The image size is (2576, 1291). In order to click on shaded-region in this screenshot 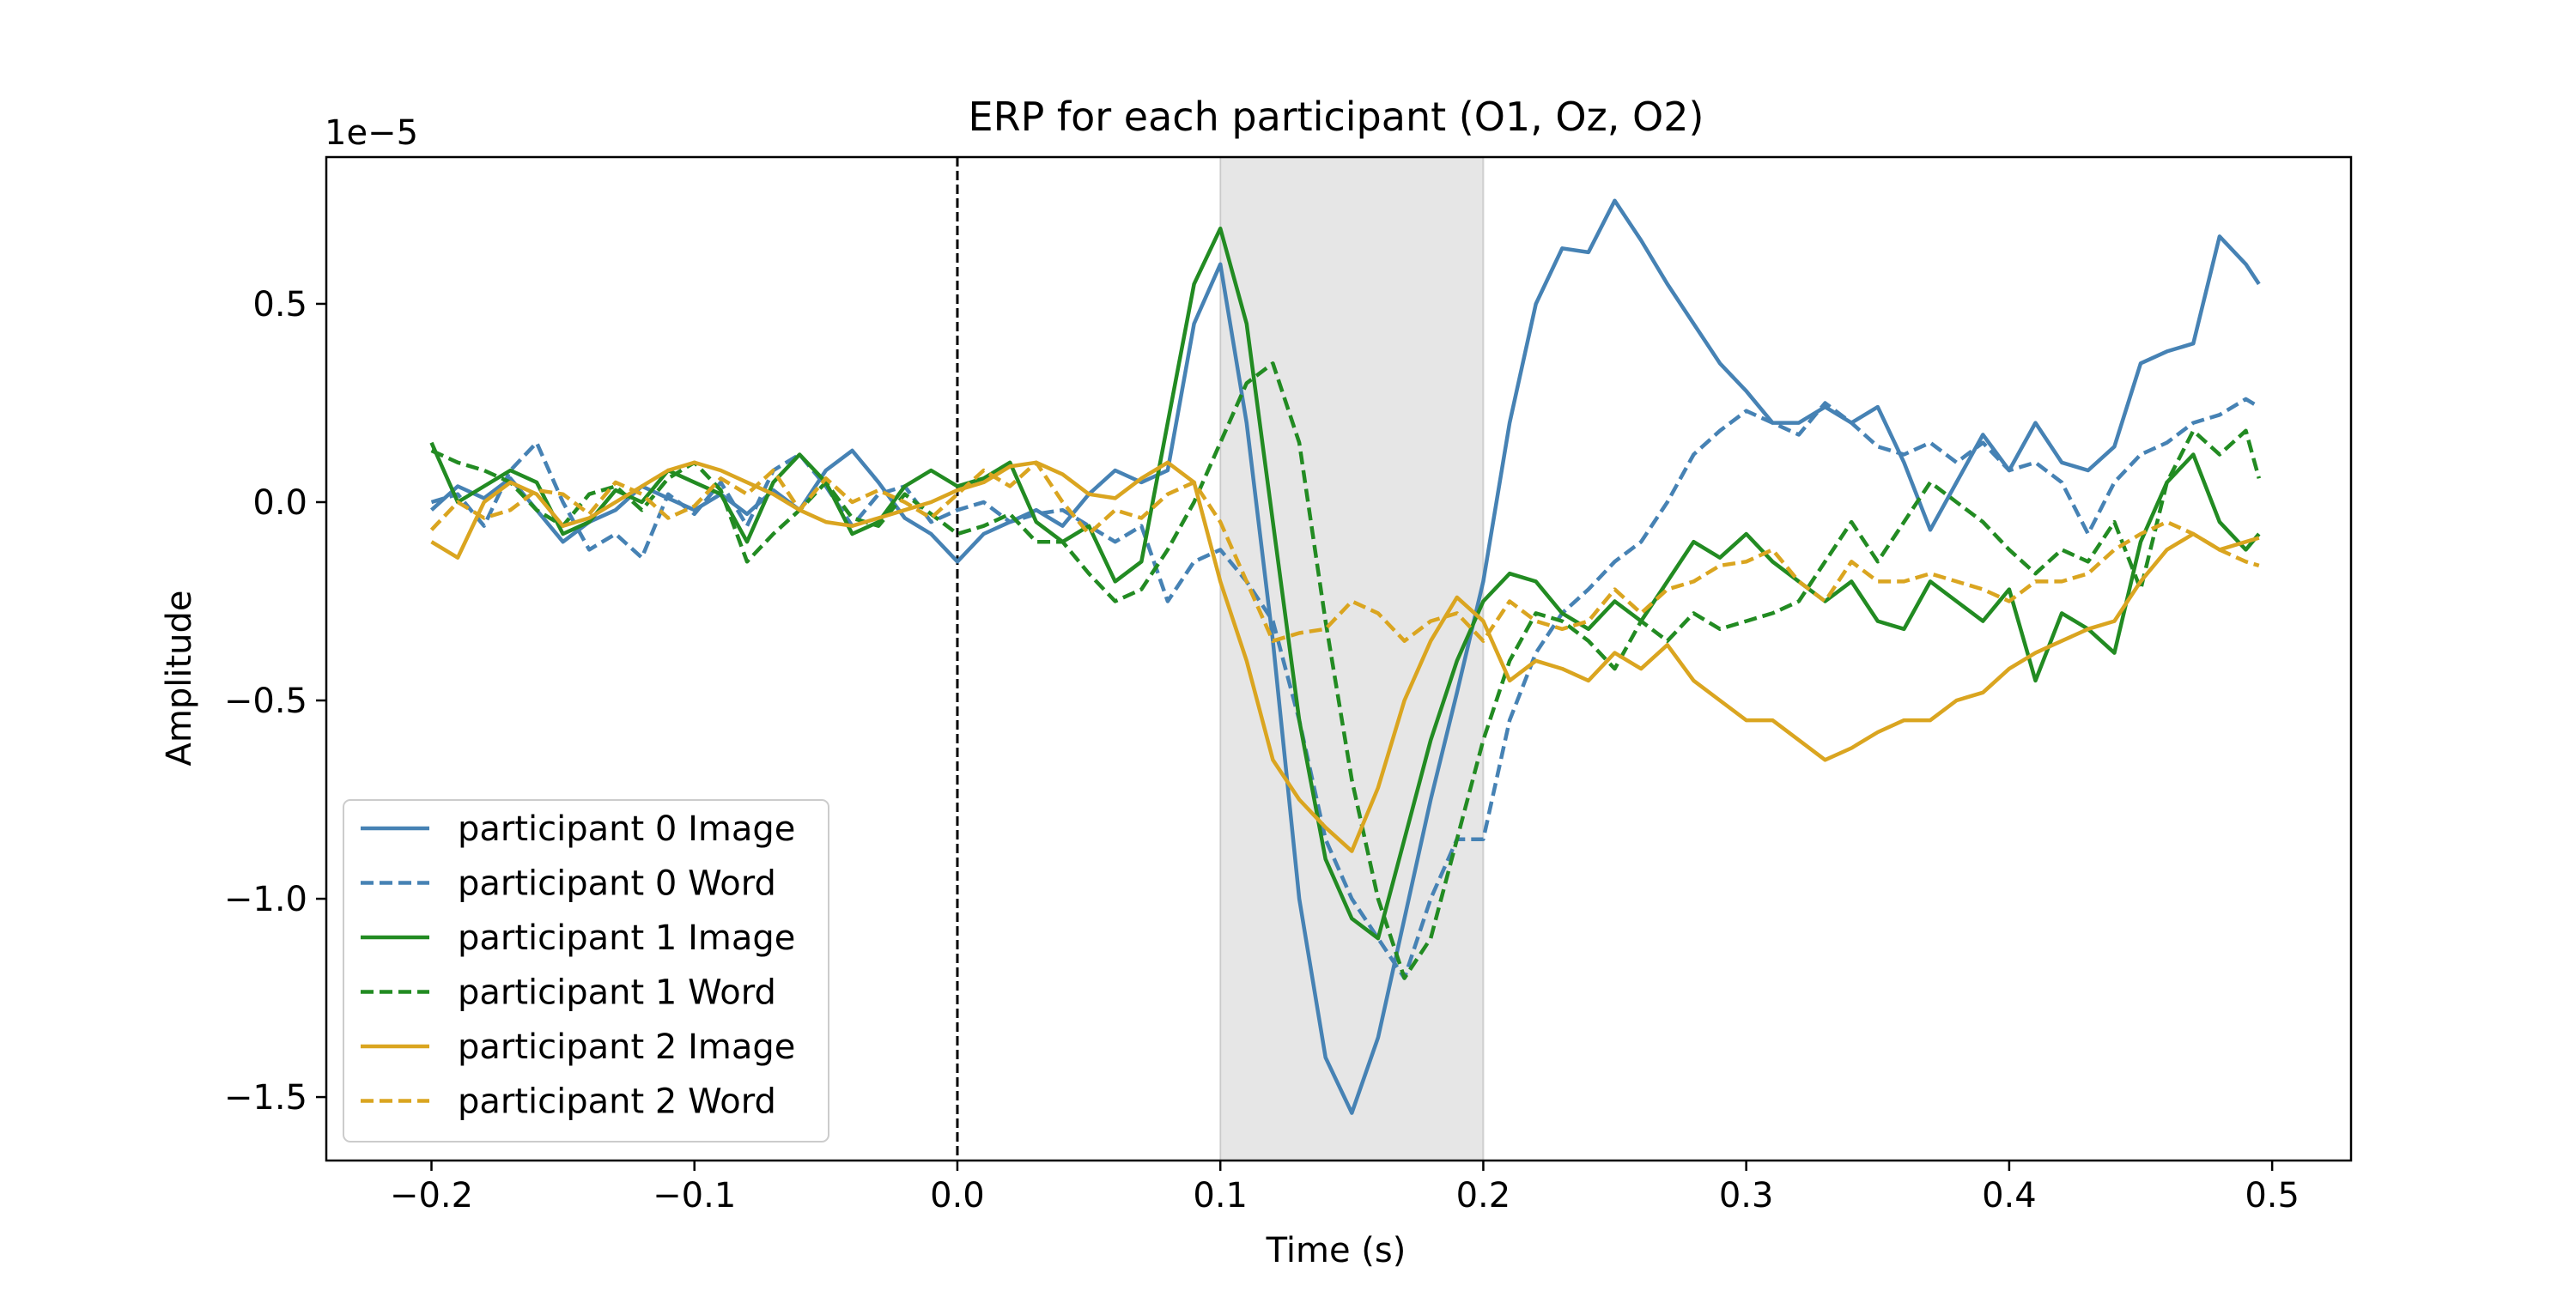, I will do `click(1352, 659)`.